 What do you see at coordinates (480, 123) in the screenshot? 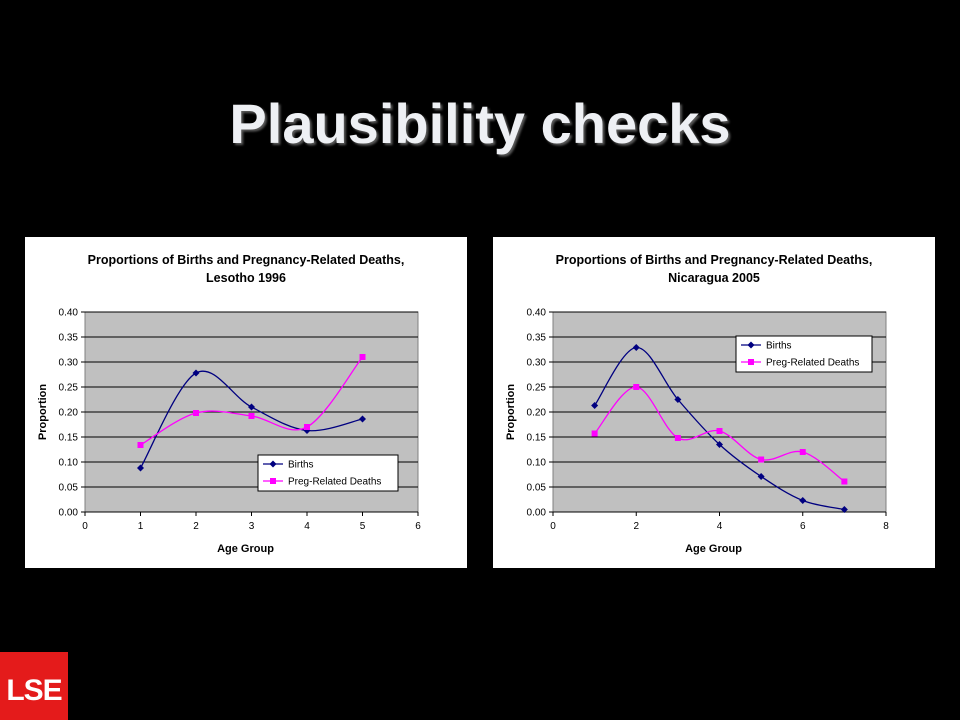
I see `slide-title: Plausibility checks` at bounding box center [480, 123].